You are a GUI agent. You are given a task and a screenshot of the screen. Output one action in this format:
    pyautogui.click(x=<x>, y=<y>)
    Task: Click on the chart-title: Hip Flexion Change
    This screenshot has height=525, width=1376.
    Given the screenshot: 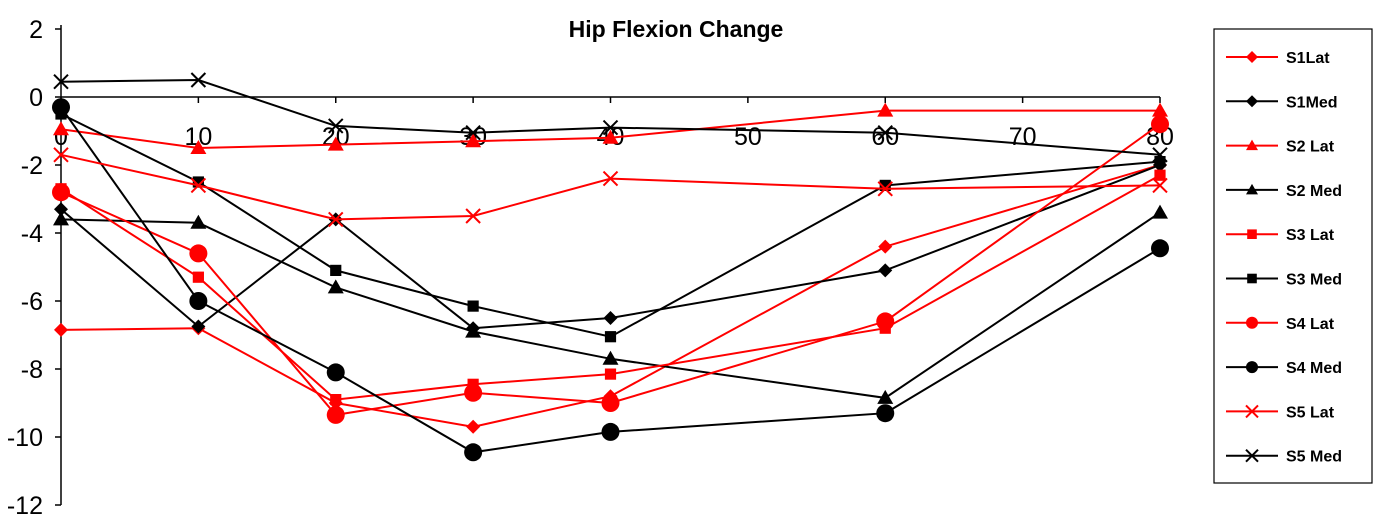 What is the action you would take?
    pyautogui.click(x=676, y=29)
    